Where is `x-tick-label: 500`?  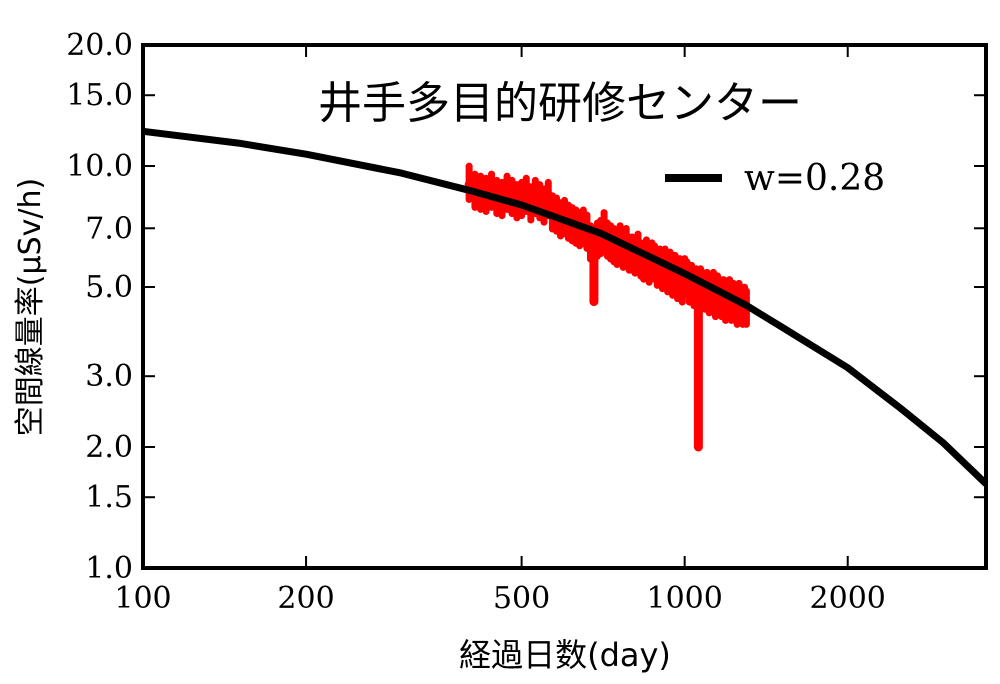
x-tick-label: 500 is located at coordinates (521, 598).